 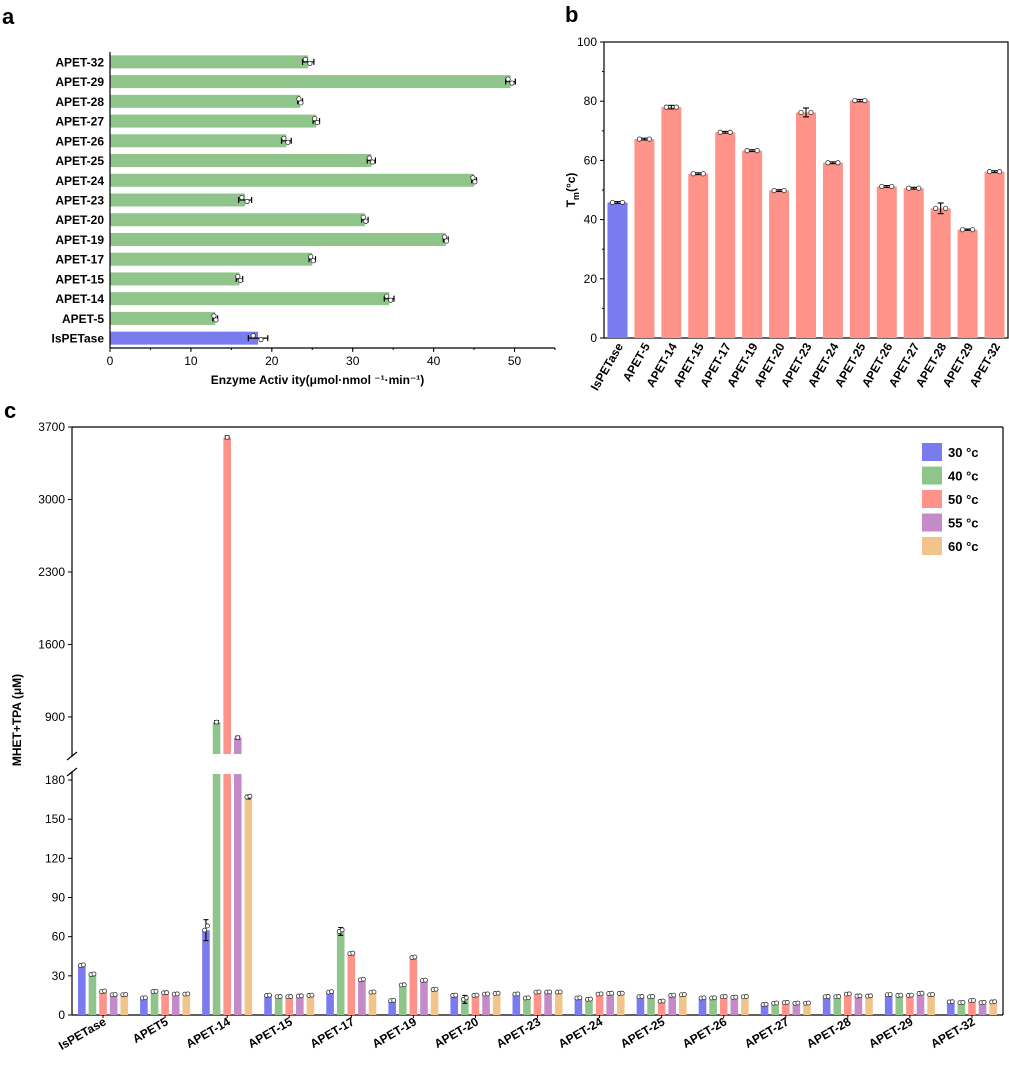 I want to click on bar-c-s3-c1, so click(x=175, y=1004).